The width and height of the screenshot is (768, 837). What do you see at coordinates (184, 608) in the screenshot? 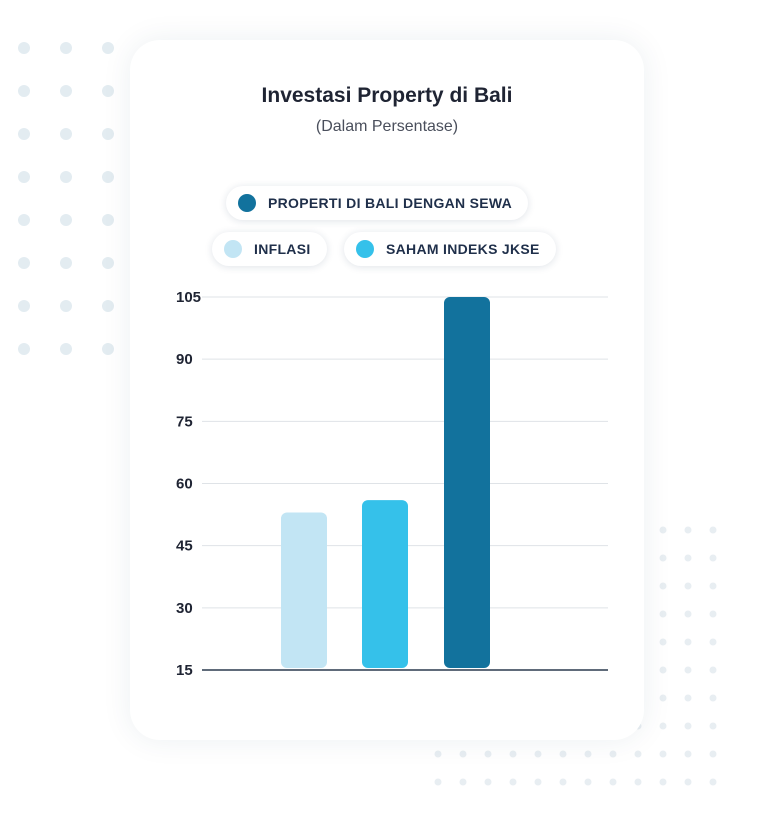
I see `y-tick-label: 30` at bounding box center [184, 608].